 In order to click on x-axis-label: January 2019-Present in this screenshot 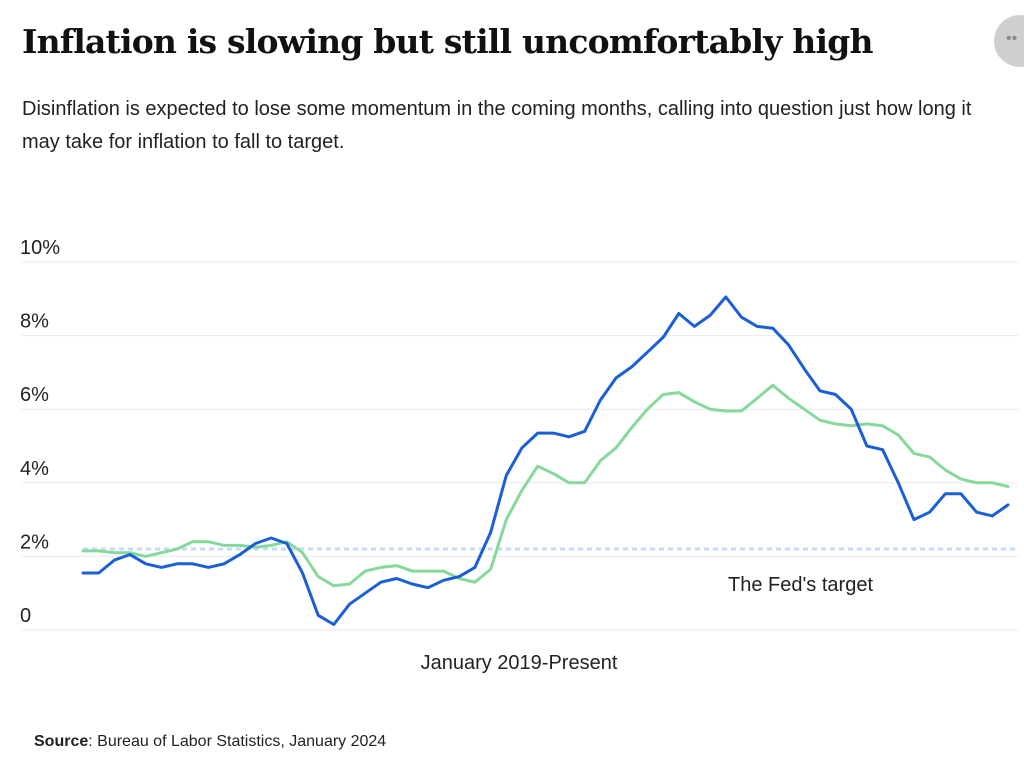, I will do `click(519, 663)`.